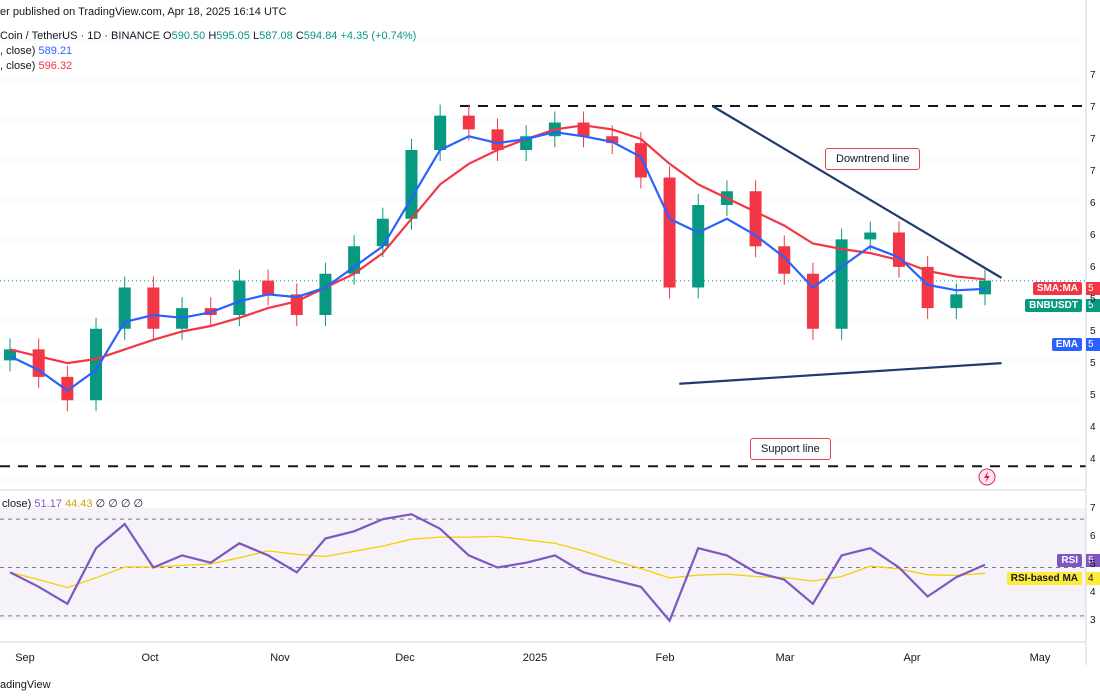 Image resolution: width=1100 pixels, height=700 pixels. What do you see at coordinates (1057, 288) in the screenshot?
I see `sma-tag: SMA:MA` at bounding box center [1057, 288].